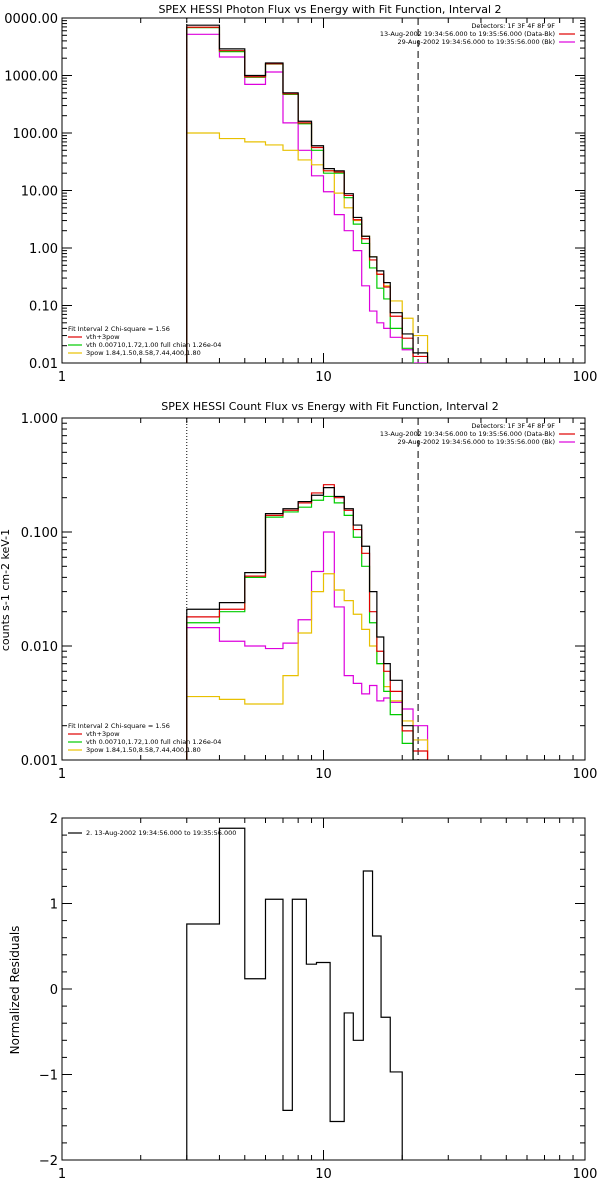  Describe the element at coordinates (323, 377) in the screenshot. I see `photon-flux-x-tick-label: 10` at that location.